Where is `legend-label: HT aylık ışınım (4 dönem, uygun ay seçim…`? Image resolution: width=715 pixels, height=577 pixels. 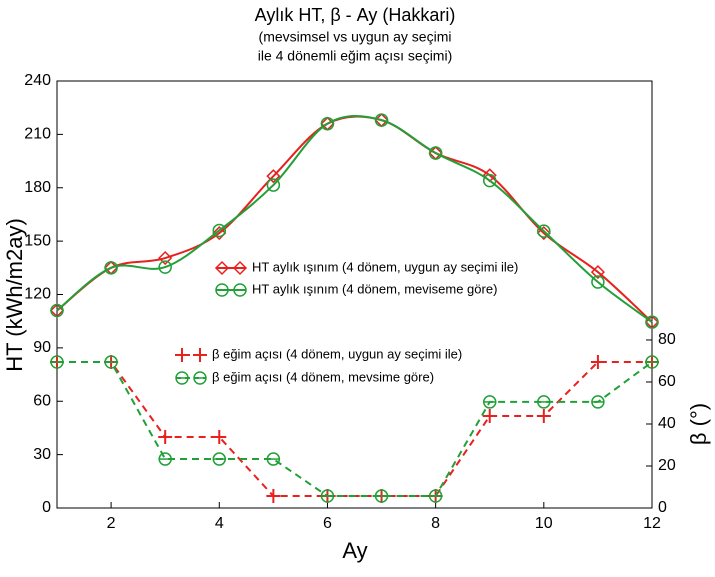
legend-label: HT aylık ışınım (4 dönem, uygun ay seçim… is located at coordinates (385, 266).